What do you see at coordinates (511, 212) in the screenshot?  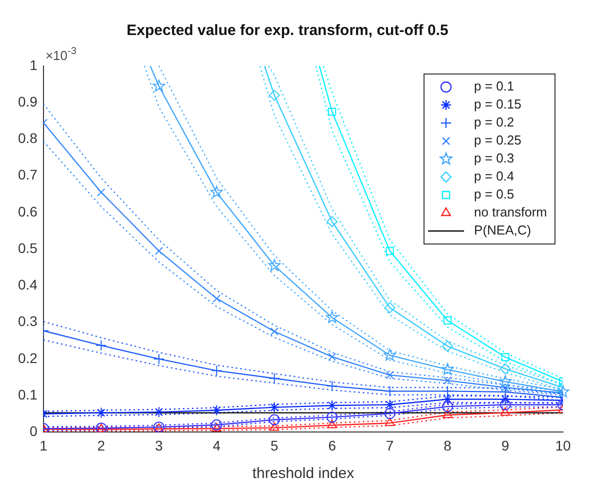 I see `legend-label: no transform` at bounding box center [511, 212].